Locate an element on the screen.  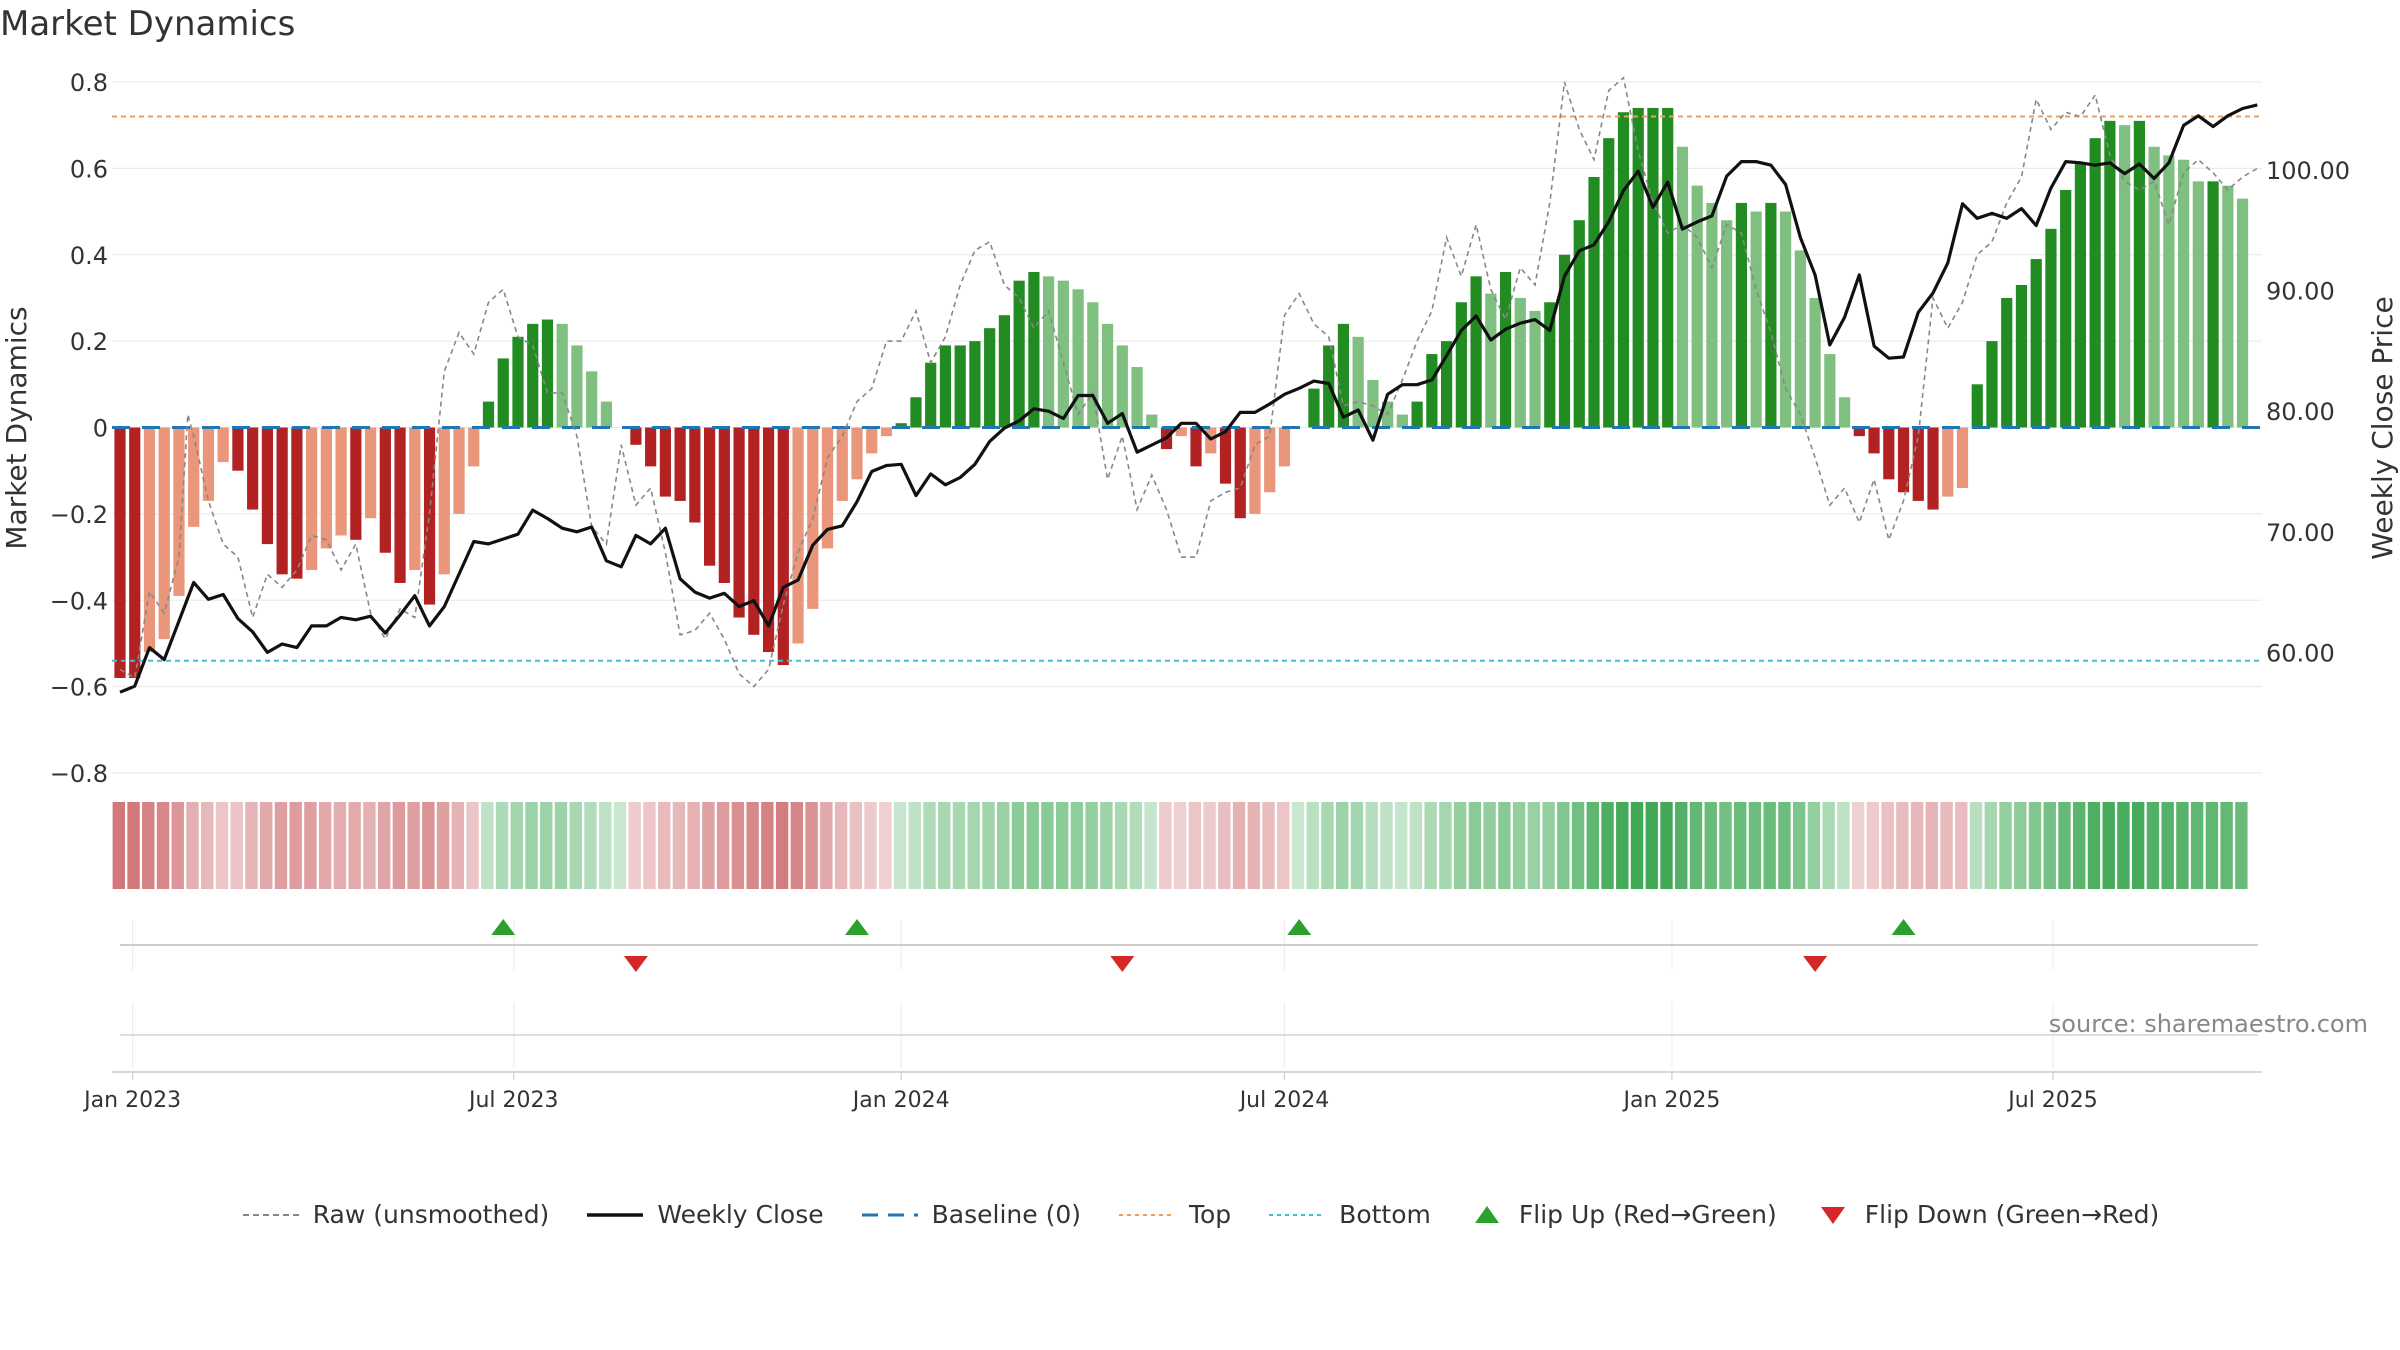
legend-item-raw: Raw (unsmoothed) is located at coordinates (395, 1214).